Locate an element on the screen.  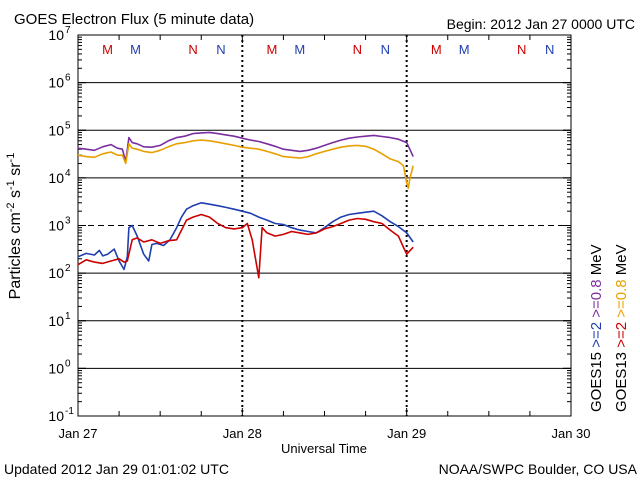
x-tick-label: Jan 28 is located at coordinates (242, 433).